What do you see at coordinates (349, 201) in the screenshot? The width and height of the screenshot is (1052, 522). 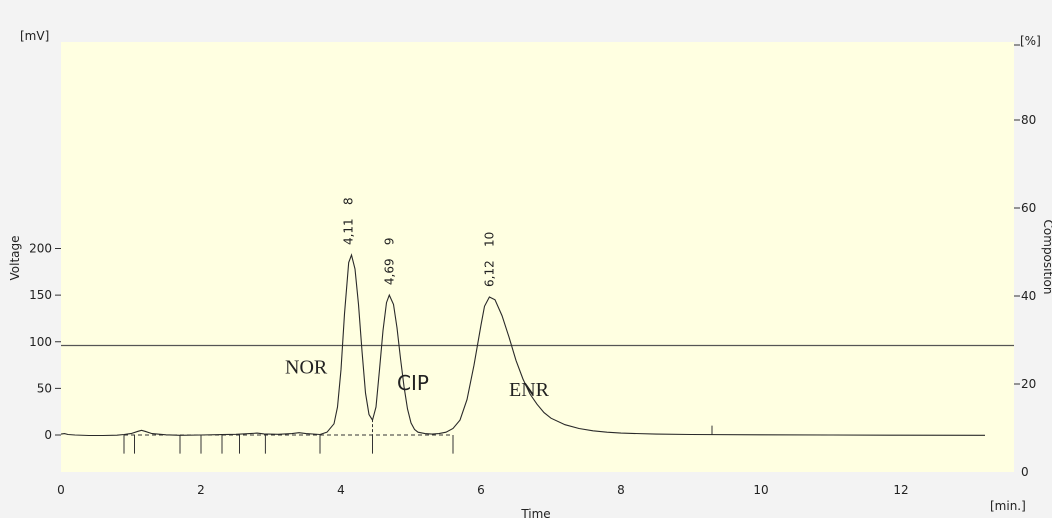 I see `peak-number: 8` at bounding box center [349, 201].